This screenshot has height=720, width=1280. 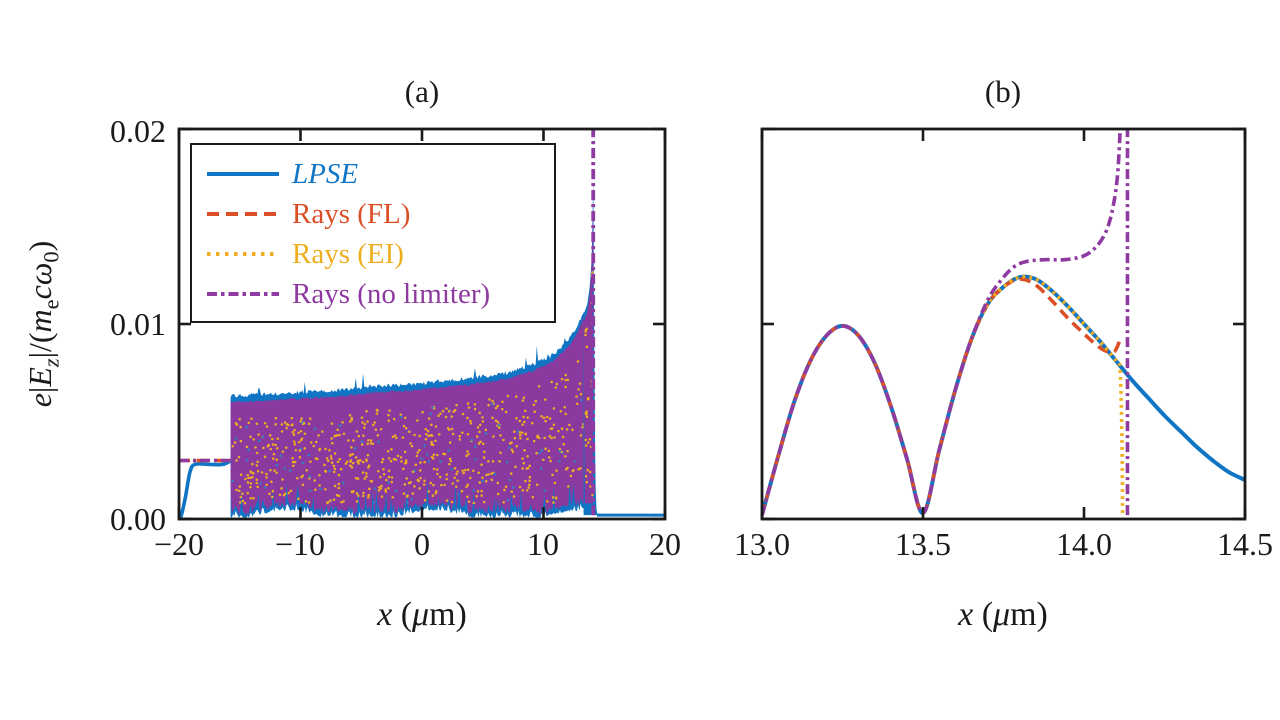 I want to click on panel-b-xtick-145: 14.5, so click(x=1245, y=544).